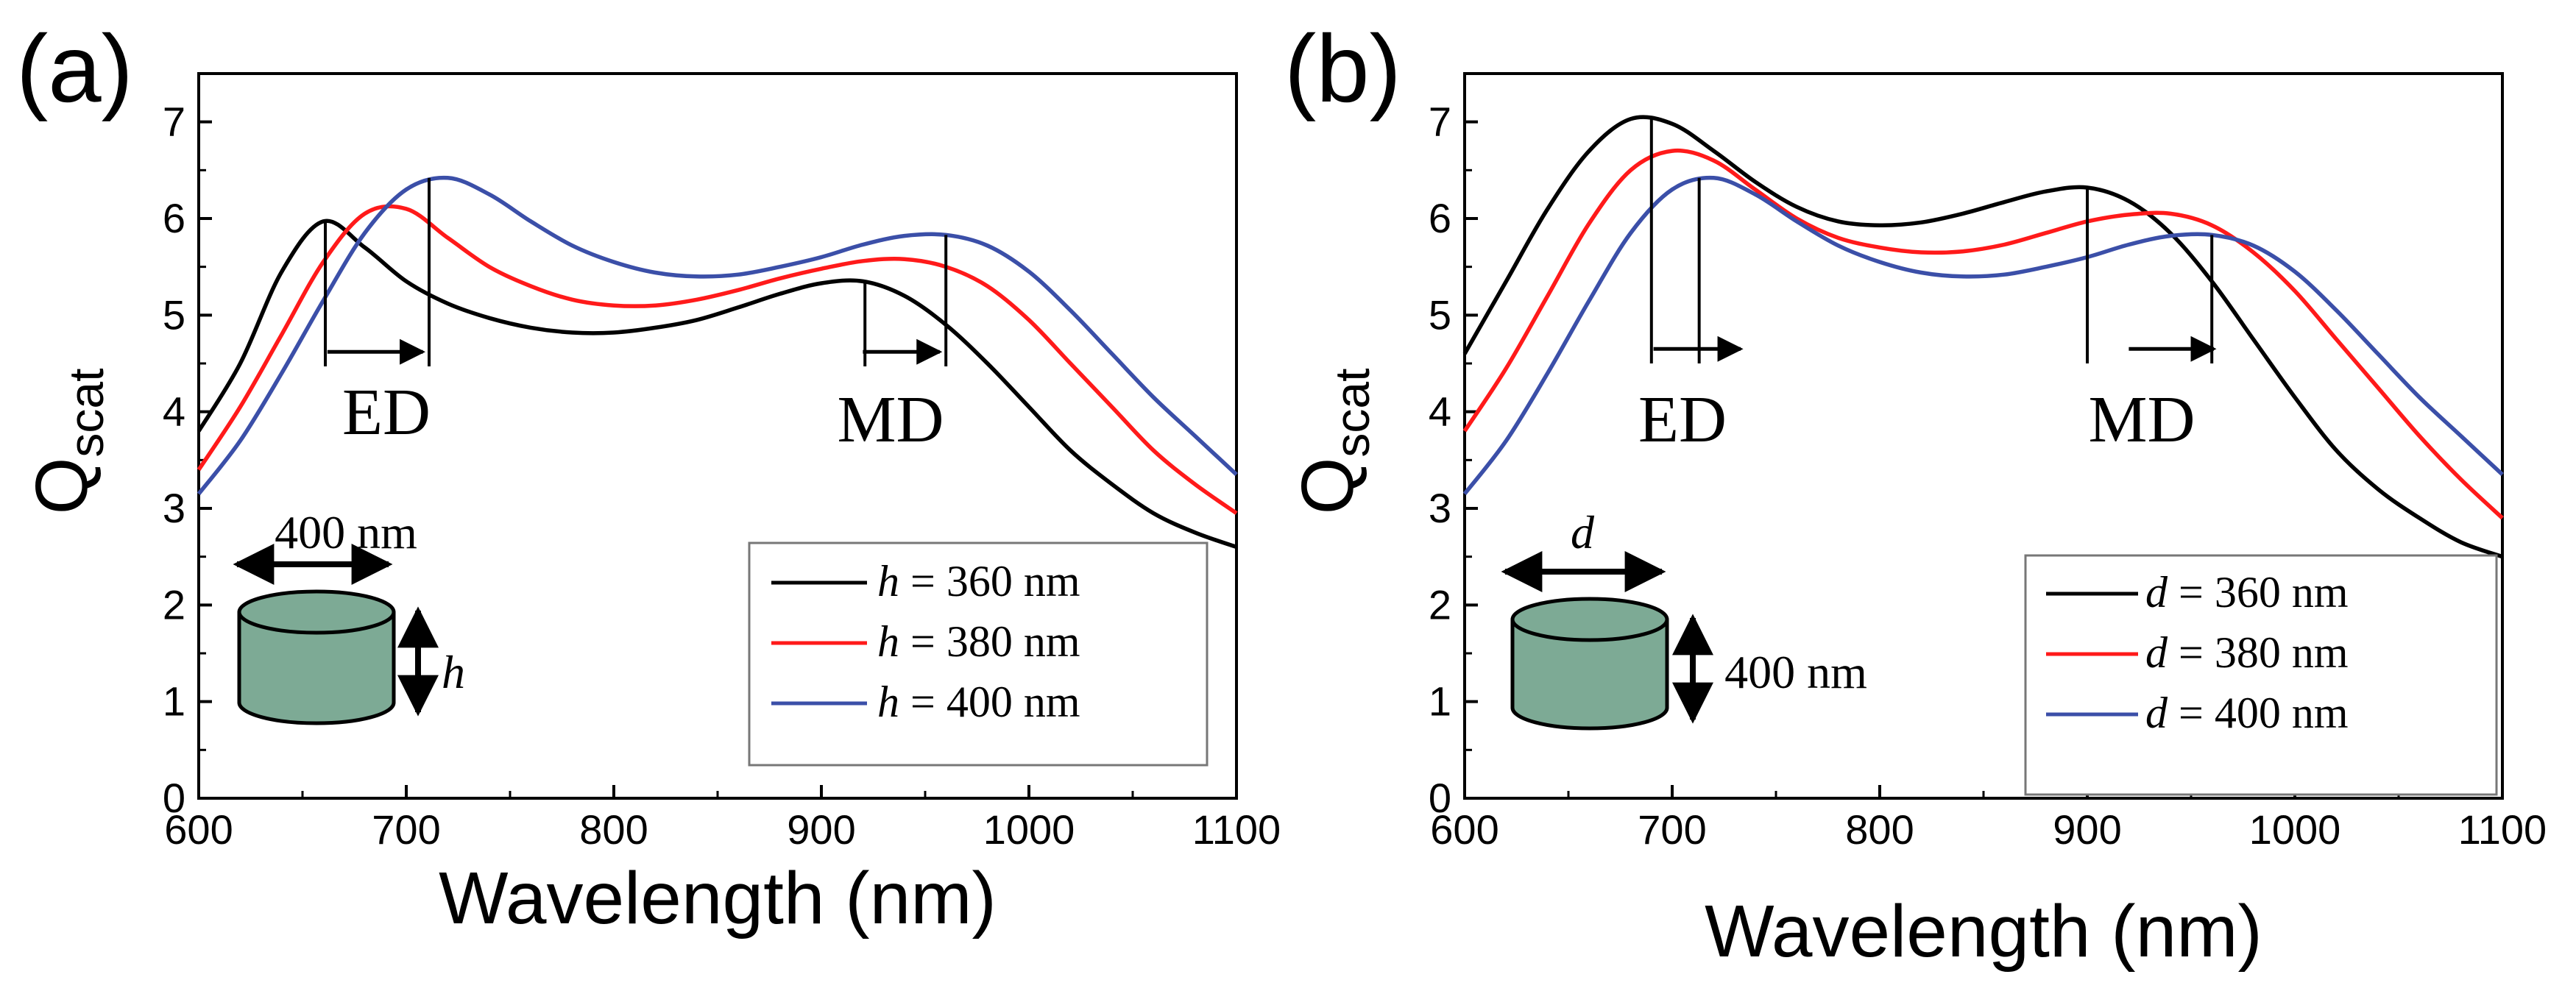 The width and height of the screenshot is (2576, 991). What do you see at coordinates (1684, 618) in the screenshot?
I see `cylinder-inset: d 400 nm` at bounding box center [1684, 618].